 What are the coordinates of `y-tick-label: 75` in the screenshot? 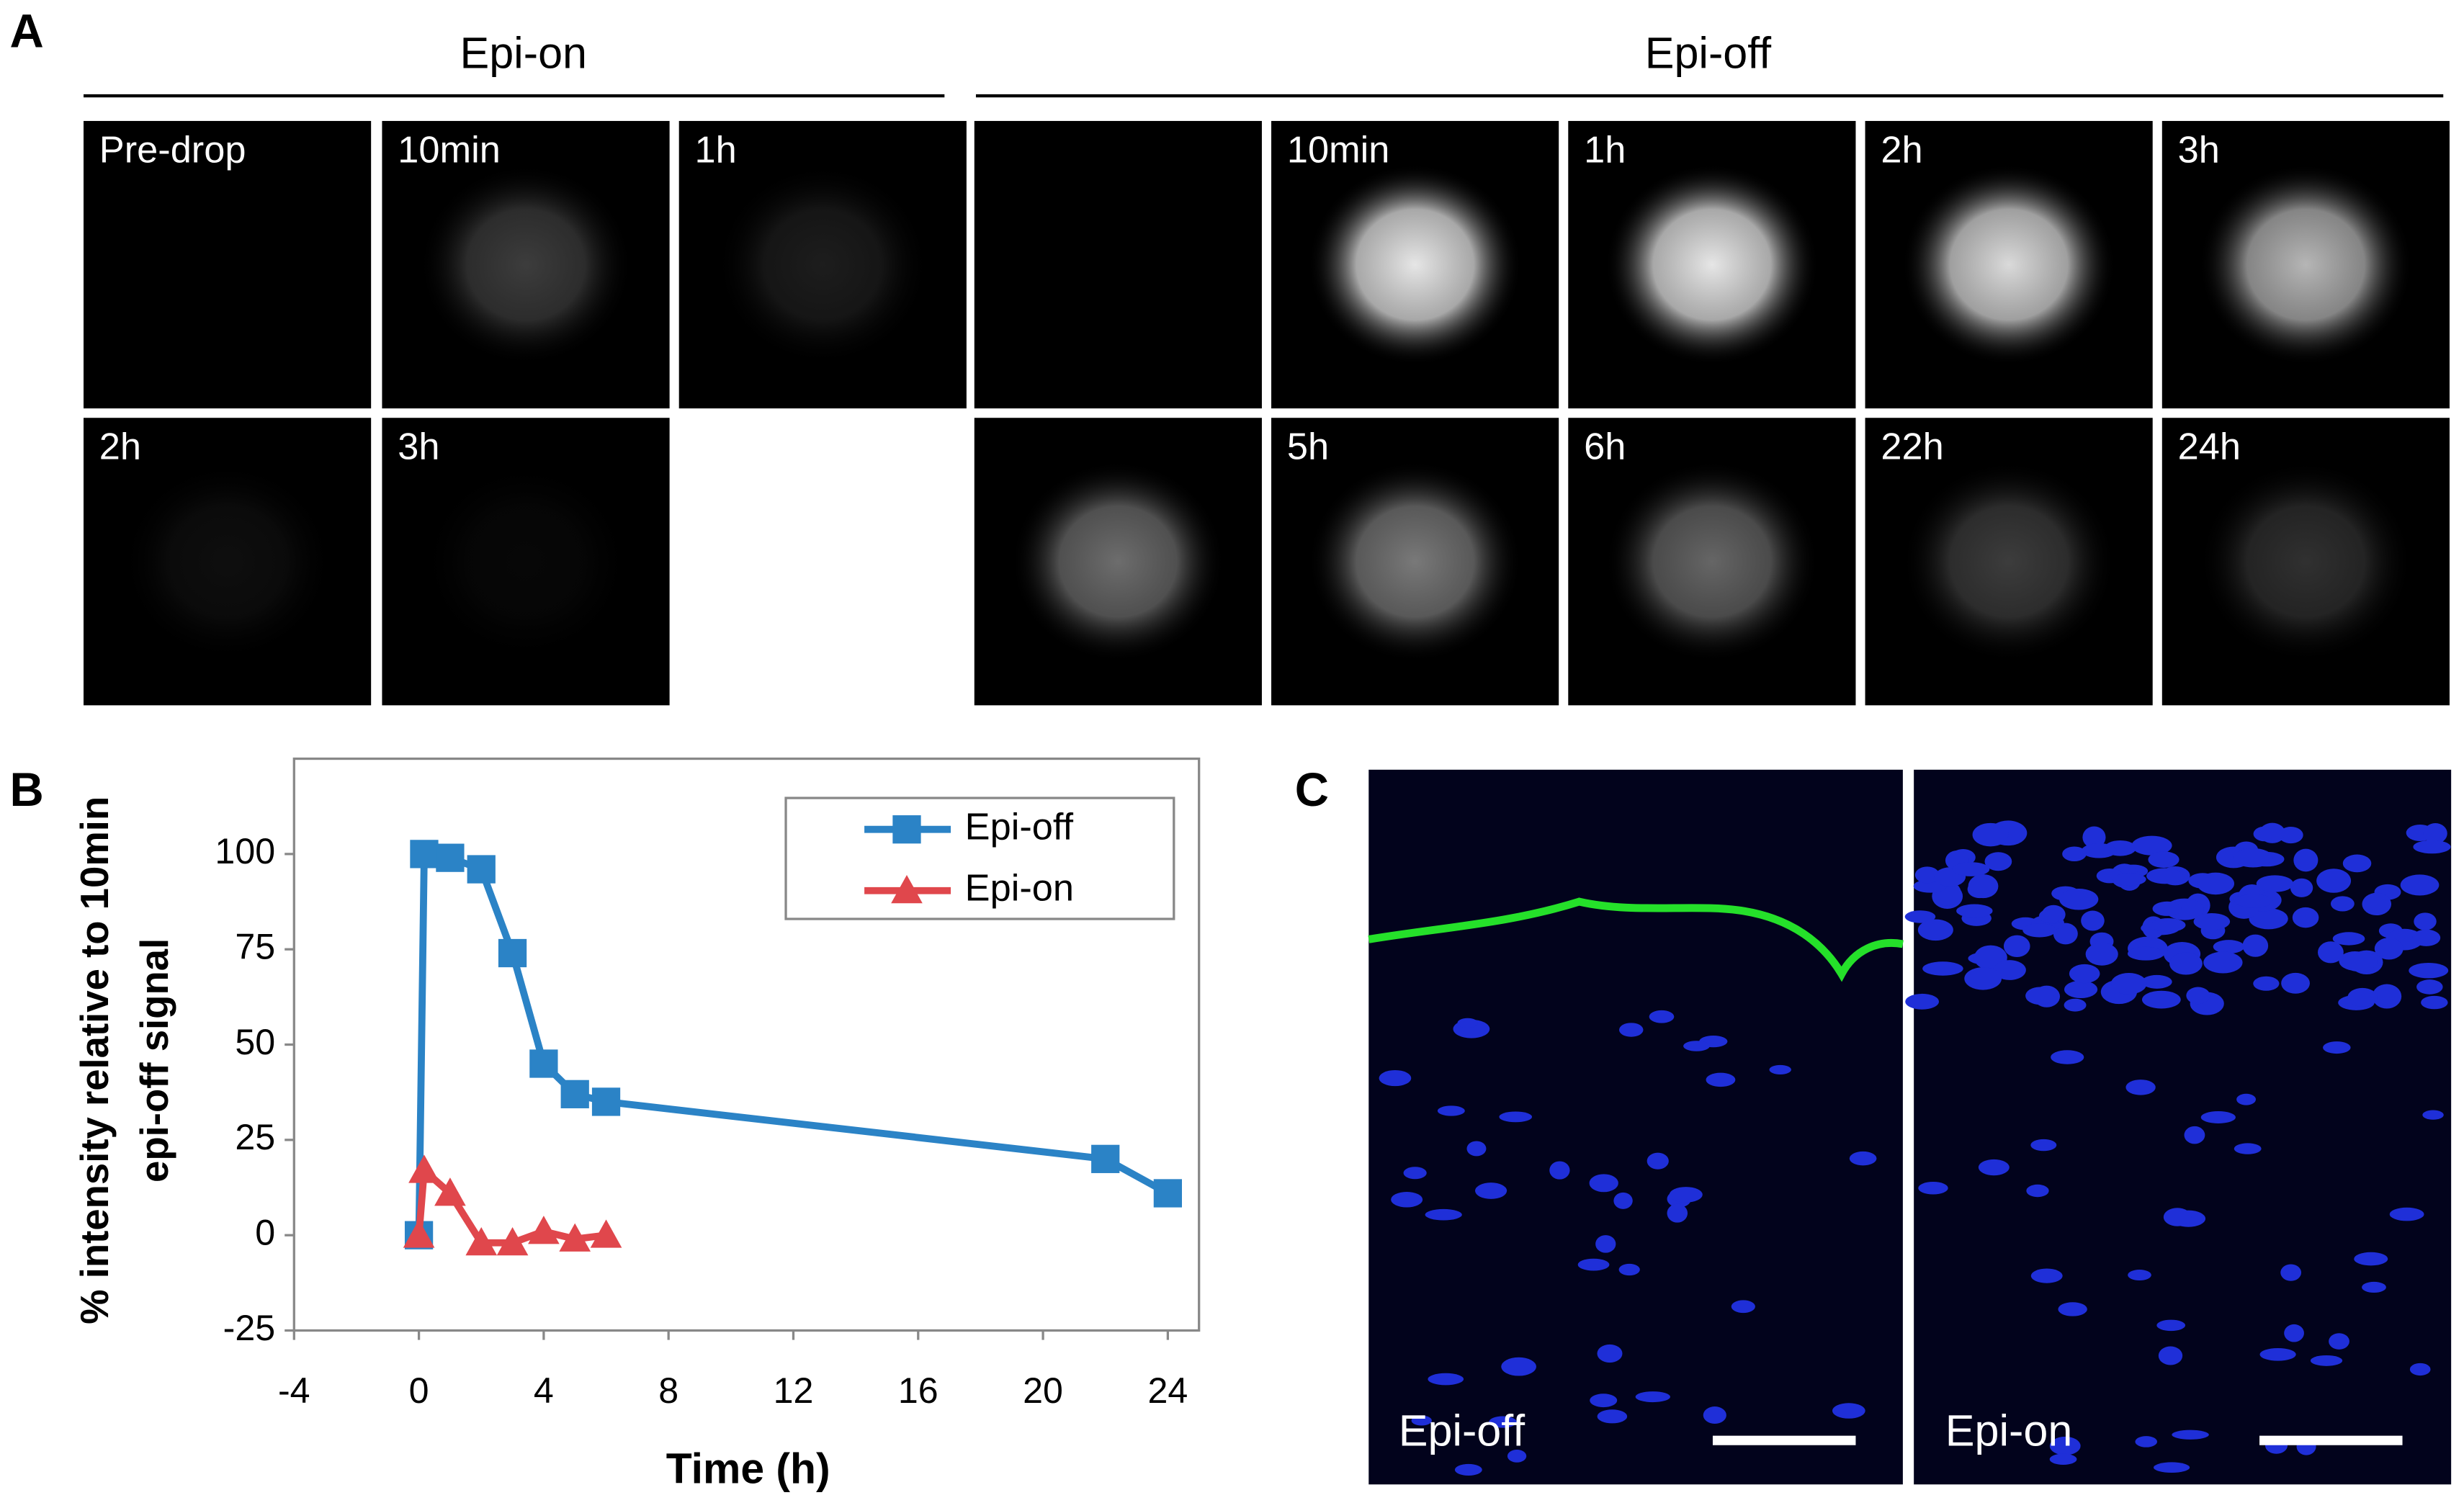 It's located at (255, 946).